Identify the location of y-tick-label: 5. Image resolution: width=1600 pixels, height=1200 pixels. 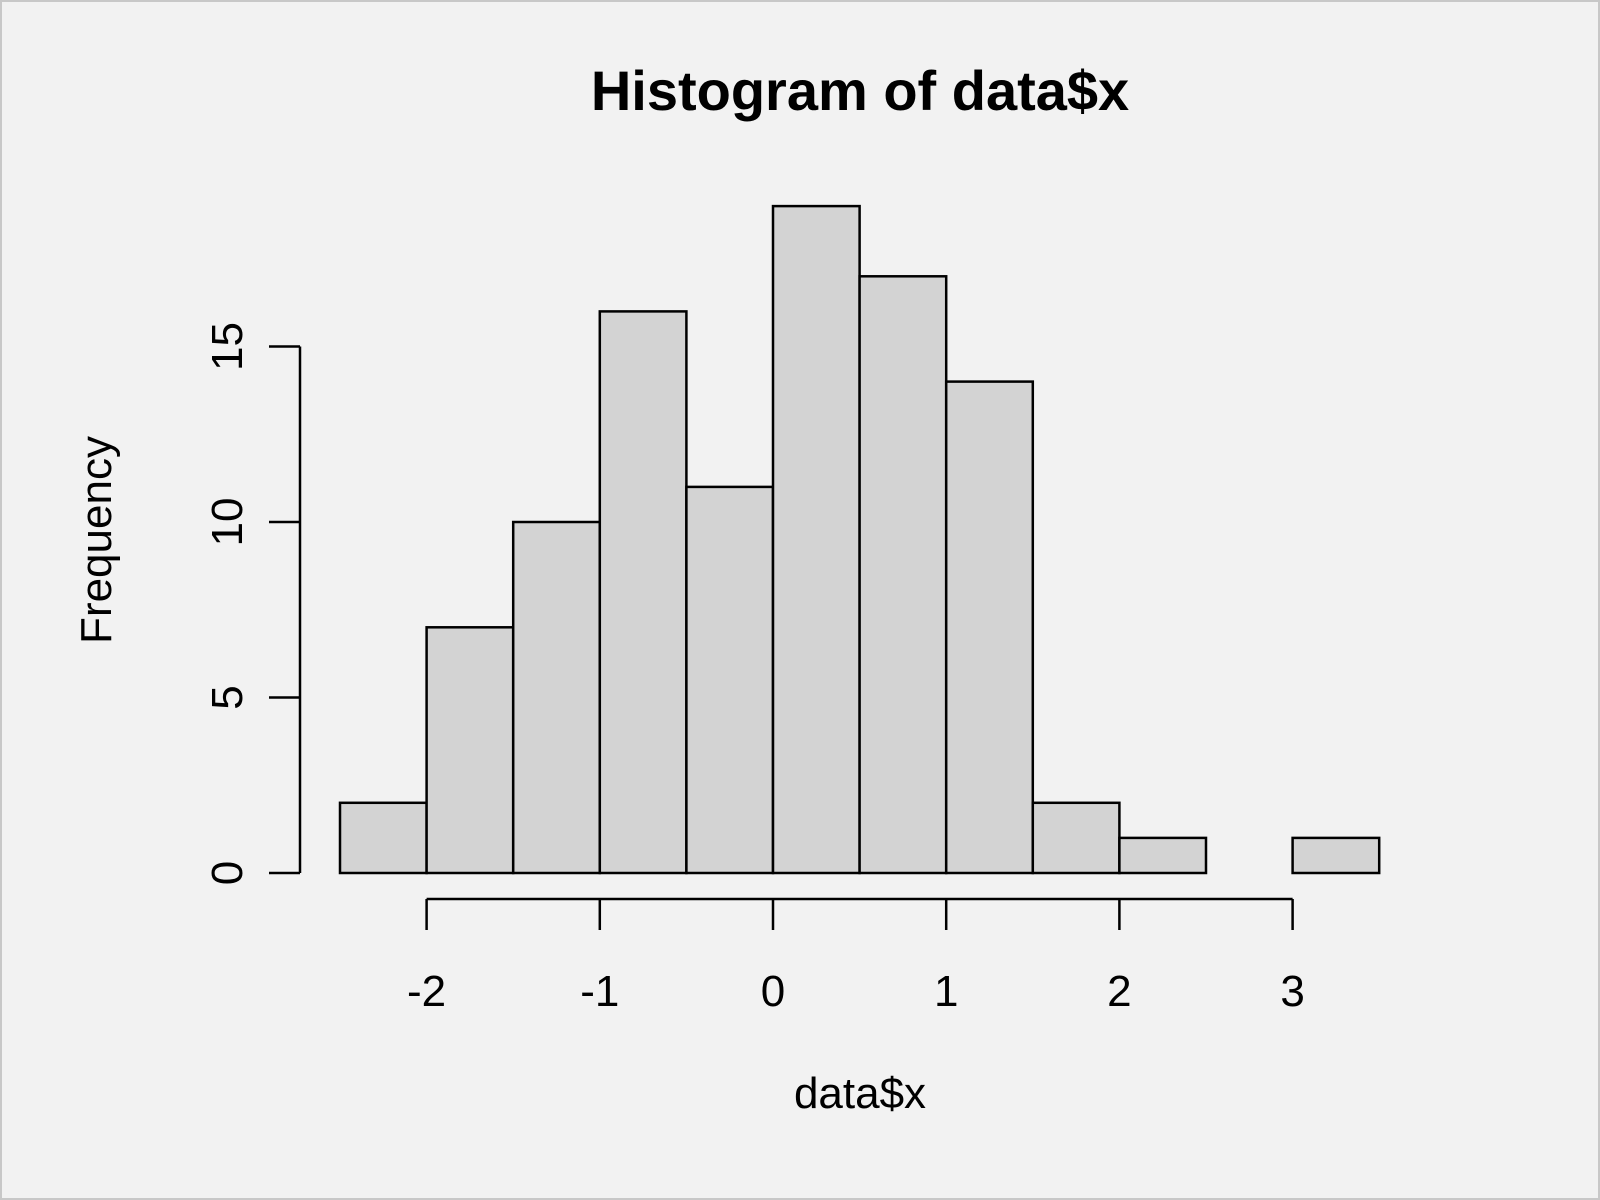
(227, 697).